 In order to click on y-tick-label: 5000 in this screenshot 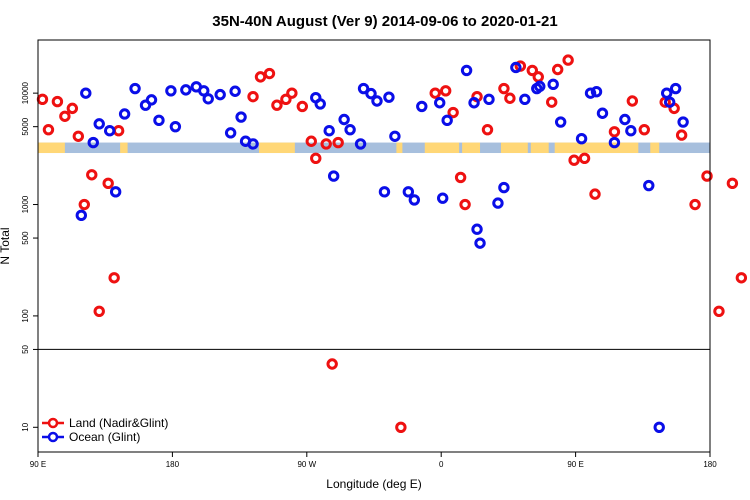, I will do `click(25, 126)`.